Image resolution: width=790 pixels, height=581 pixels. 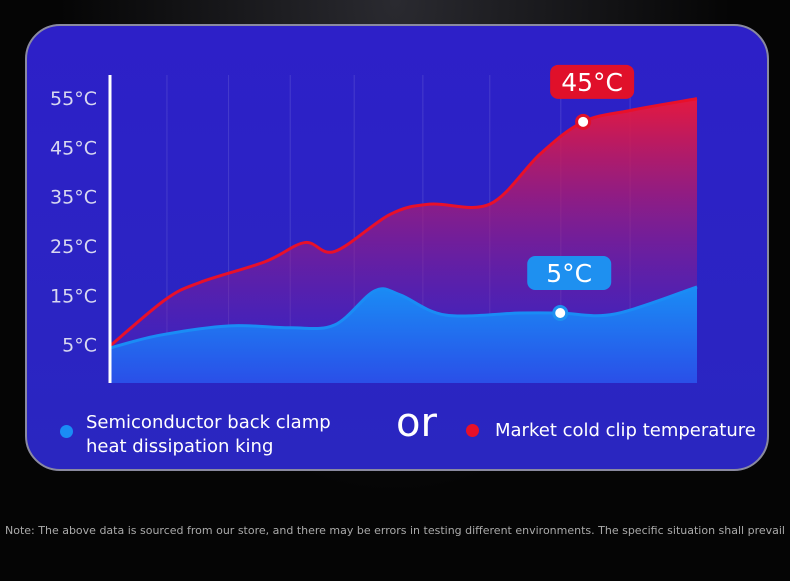 I want to click on separator: or, so click(x=416, y=423).